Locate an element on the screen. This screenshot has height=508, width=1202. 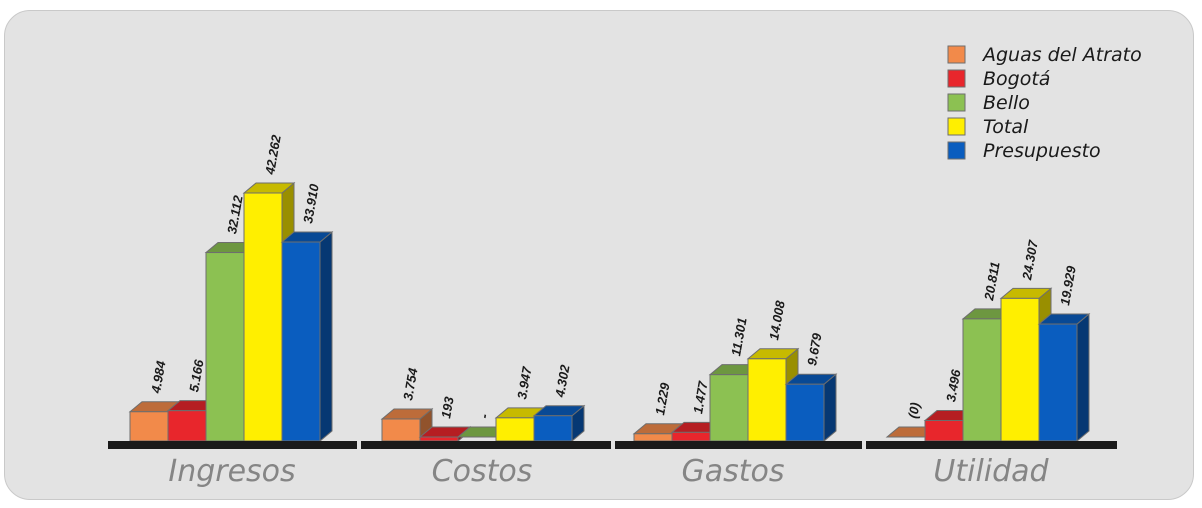
bar-utilidad-presupuesto-side is located at coordinates (1083, 377).